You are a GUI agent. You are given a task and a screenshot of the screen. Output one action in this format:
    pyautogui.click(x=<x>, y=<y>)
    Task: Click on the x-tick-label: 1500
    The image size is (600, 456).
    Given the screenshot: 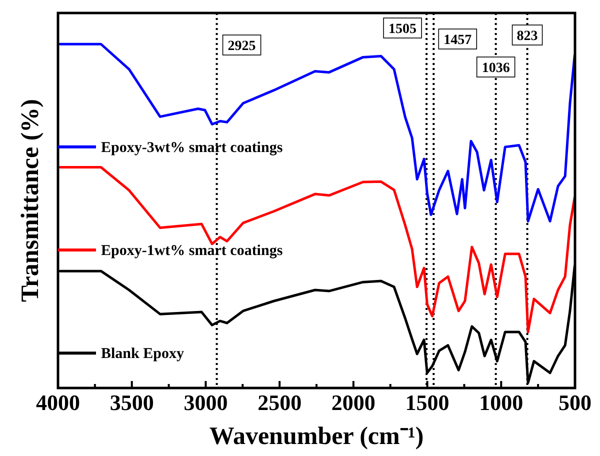 What is the action you would take?
    pyautogui.click(x=427, y=402)
    